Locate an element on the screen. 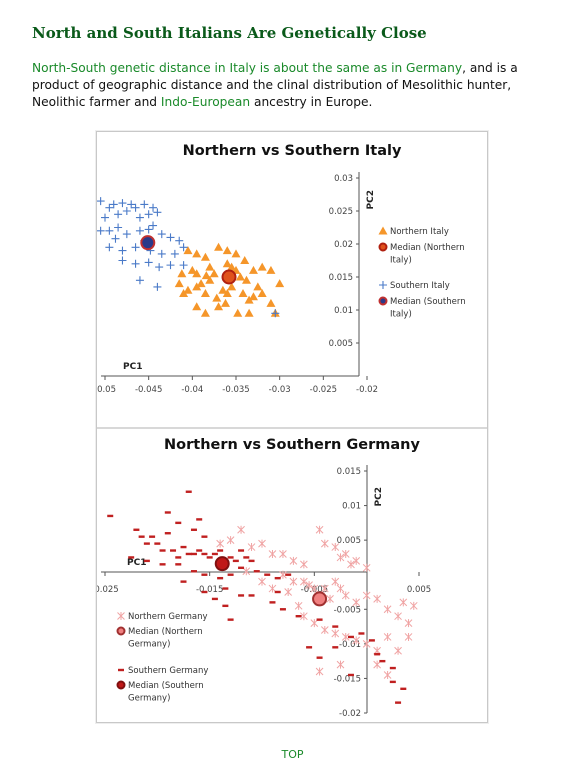 The image size is (585, 769). y-tick-label: 0.025 is located at coordinates (341, 212).